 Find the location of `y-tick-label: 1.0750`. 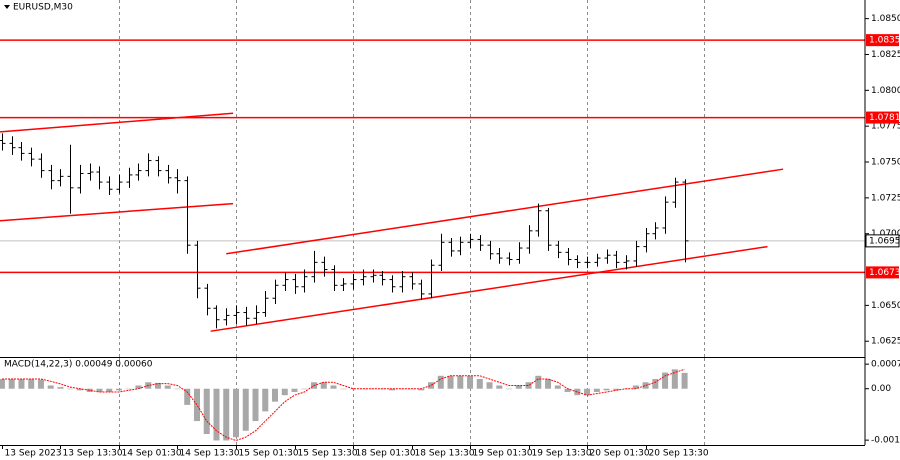

y-tick-label: 1.0750 is located at coordinates (885, 163).